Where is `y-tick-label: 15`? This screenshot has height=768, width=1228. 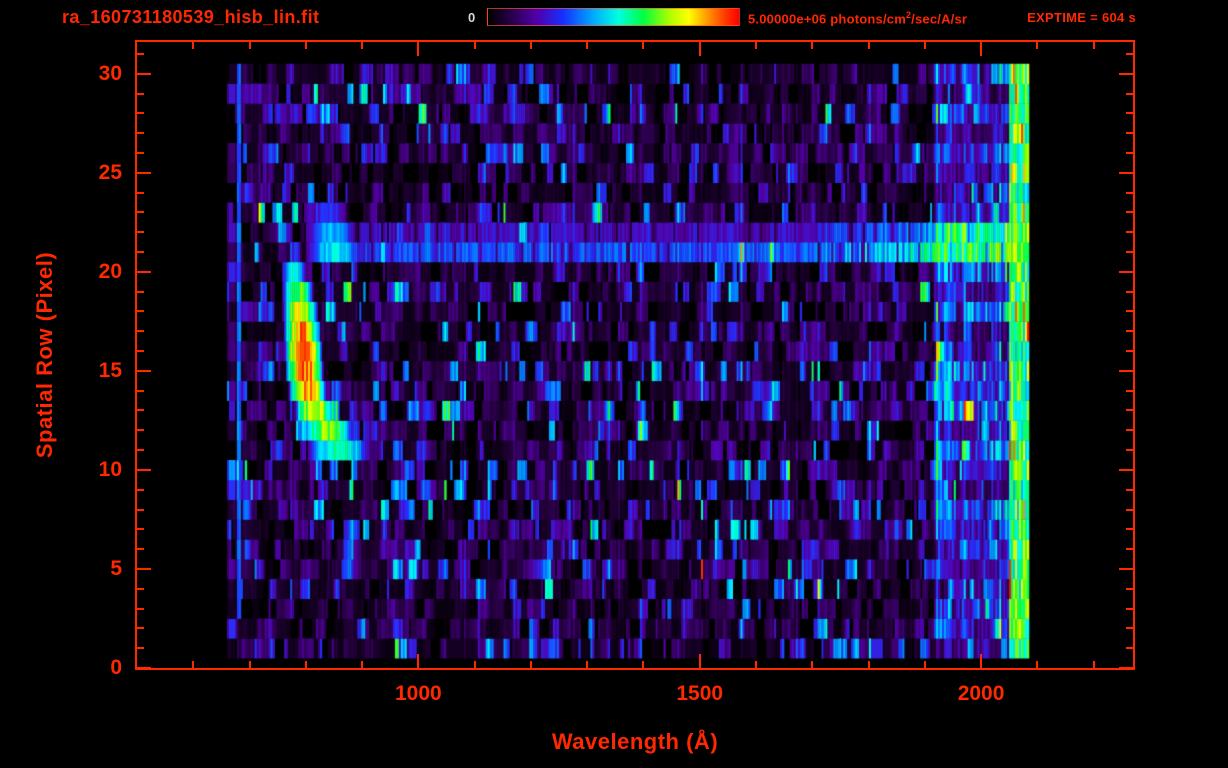
y-tick-label: 15 is located at coordinates (110, 370).